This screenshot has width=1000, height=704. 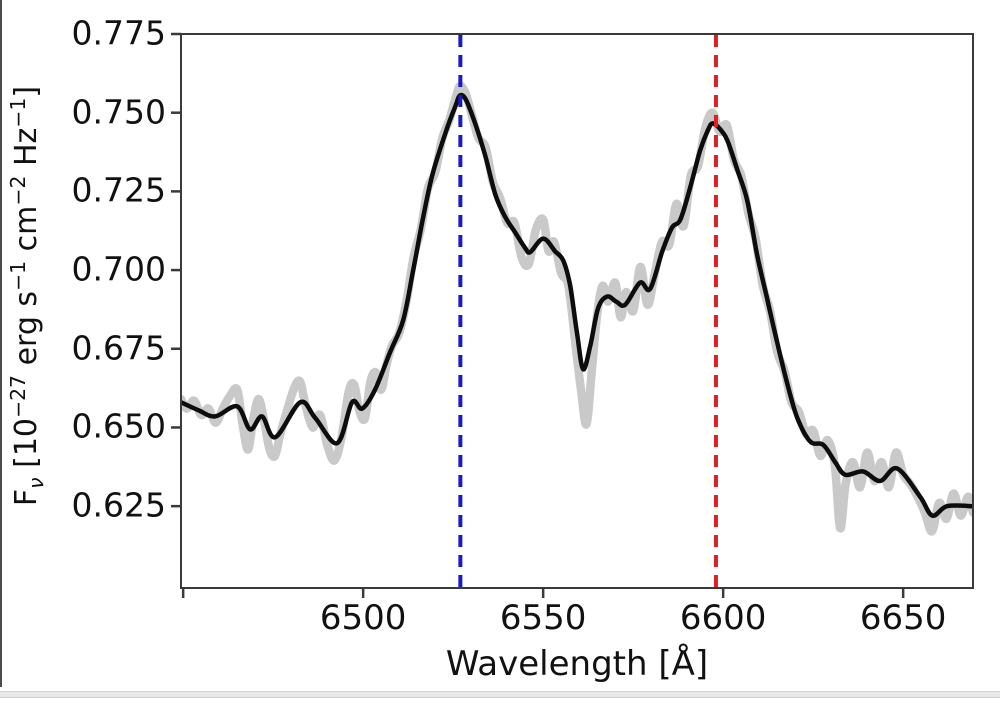 I want to click on y-tick-label-0.700: 0.700, so click(x=118, y=269).